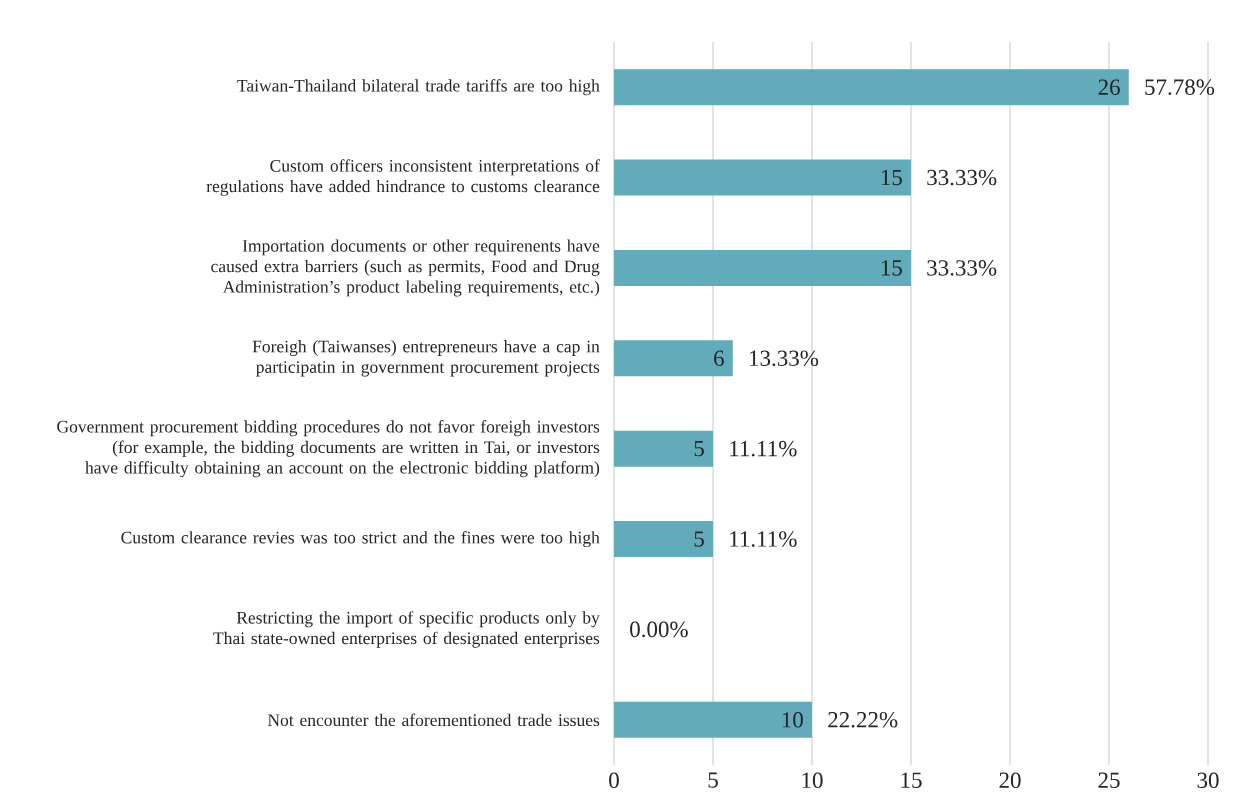 Image resolution: width=1234 pixels, height=810 pixels. Describe the element at coordinates (713, 780) in the screenshot. I see `x-tick-label: 5` at that location.